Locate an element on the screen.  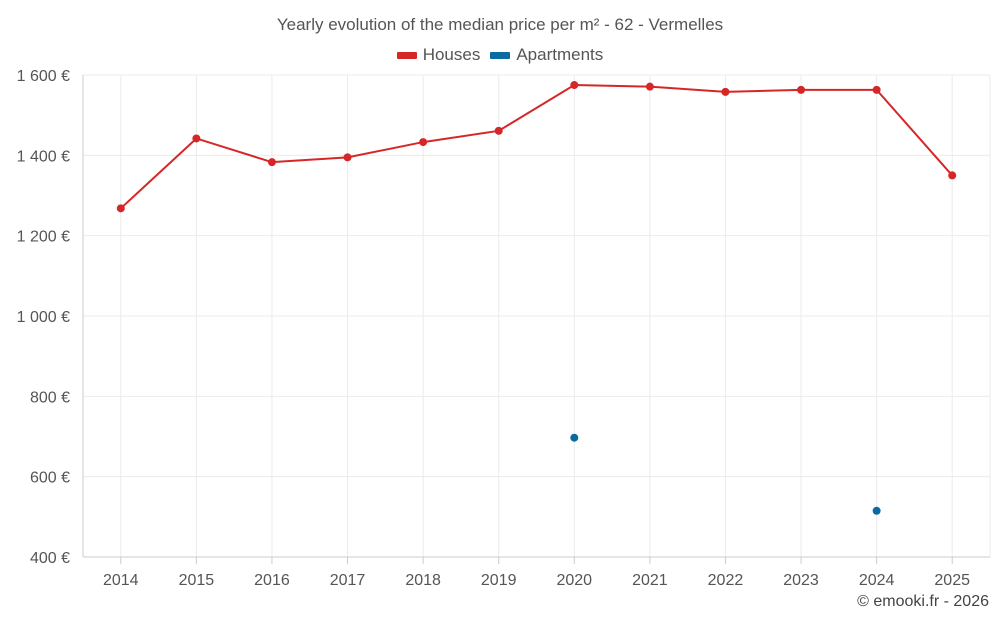
legend-label-houses: Houses is located at coordinates (451, 54).